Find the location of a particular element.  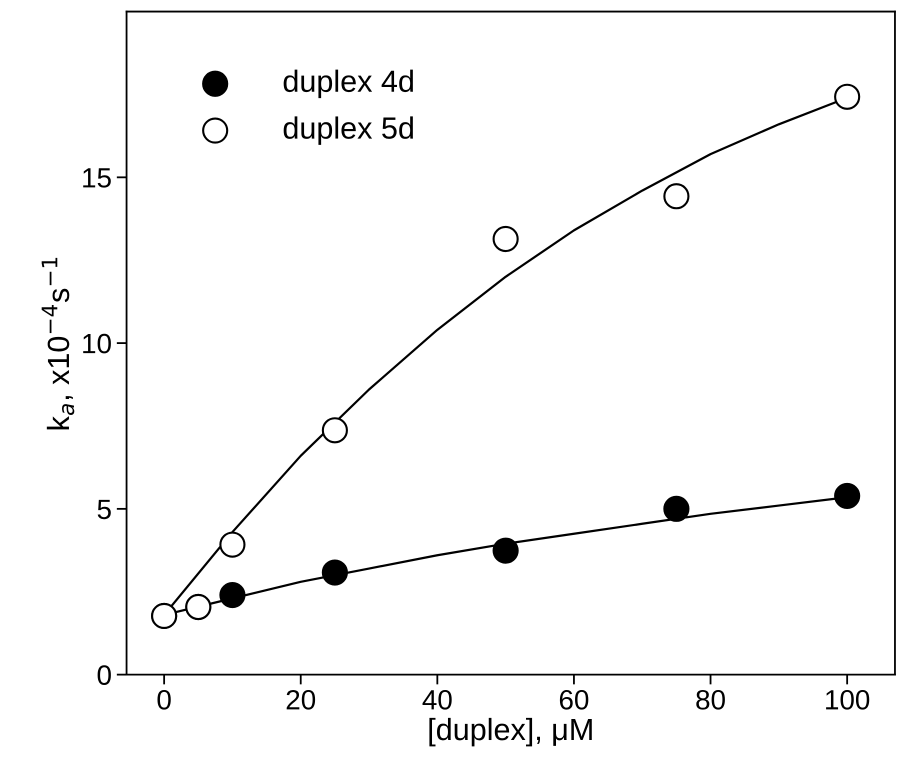

y-axis-title: k$_{a}$, x10$^{−4}$s$^{−1}$ is located at coordinates (58, 344).